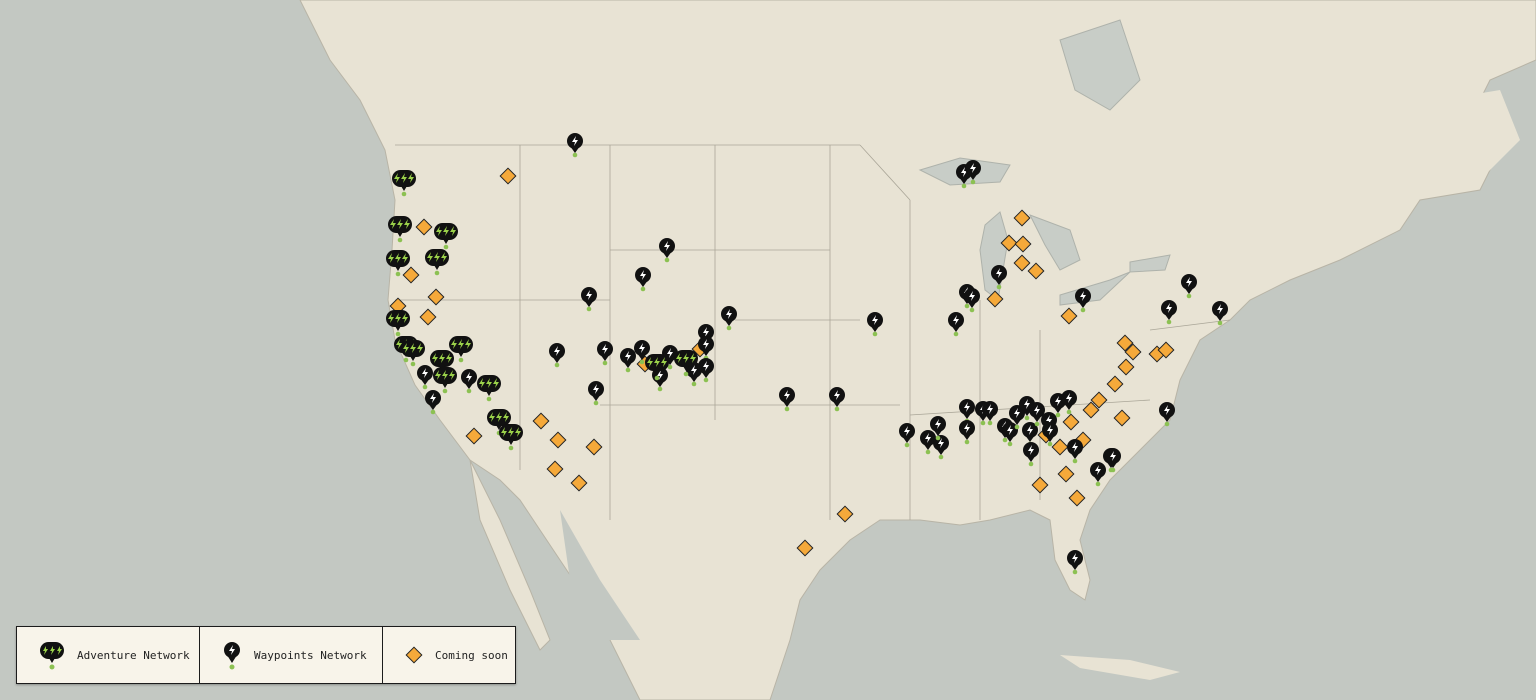  What do you see at coordinates (291, 655) in the screenshot?
I see `legend-waypoints-network: Waypoints Network` at bounding box center [291, 655].